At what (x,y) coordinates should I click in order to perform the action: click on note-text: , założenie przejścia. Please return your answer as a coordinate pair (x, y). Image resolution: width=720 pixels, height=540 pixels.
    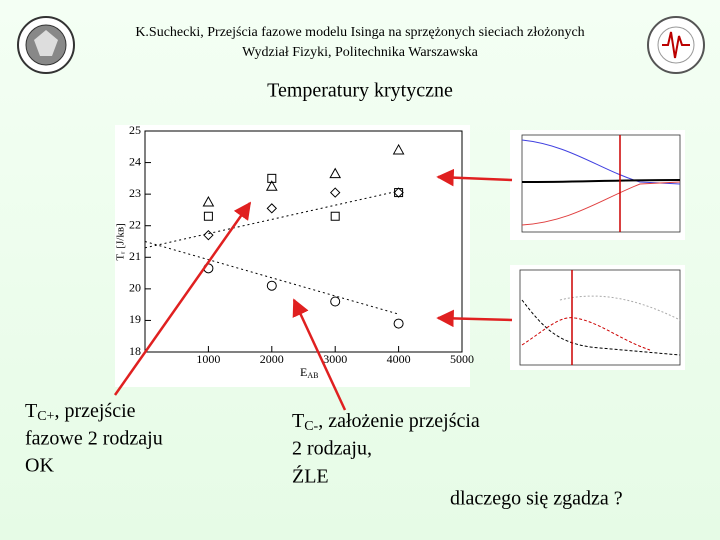
    Looking at the image, I should click on (399, 421).